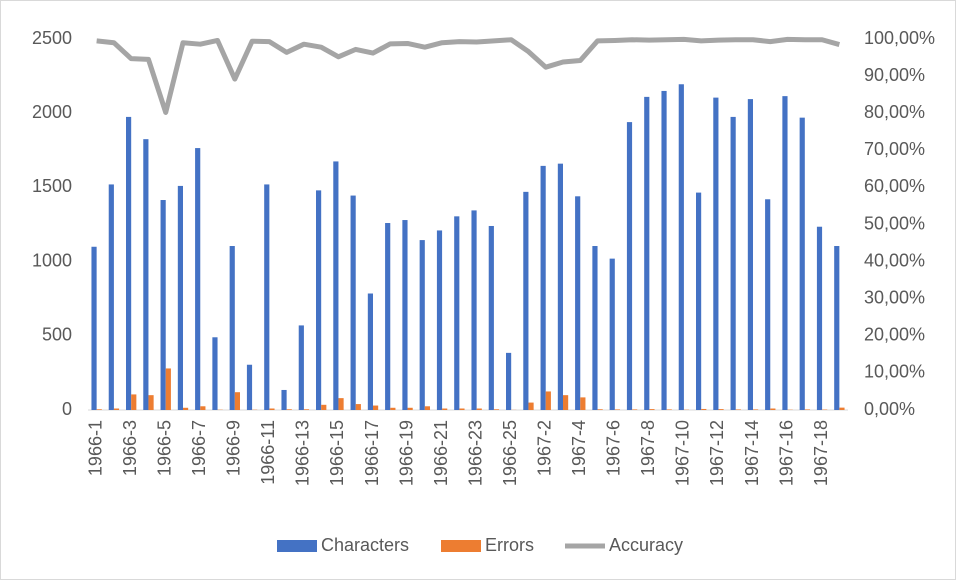 The image size is (956, 580). Describe the element at coordinates (544, 448) in the screenshot. I see `x-tick-label: 1967-2` at that location.